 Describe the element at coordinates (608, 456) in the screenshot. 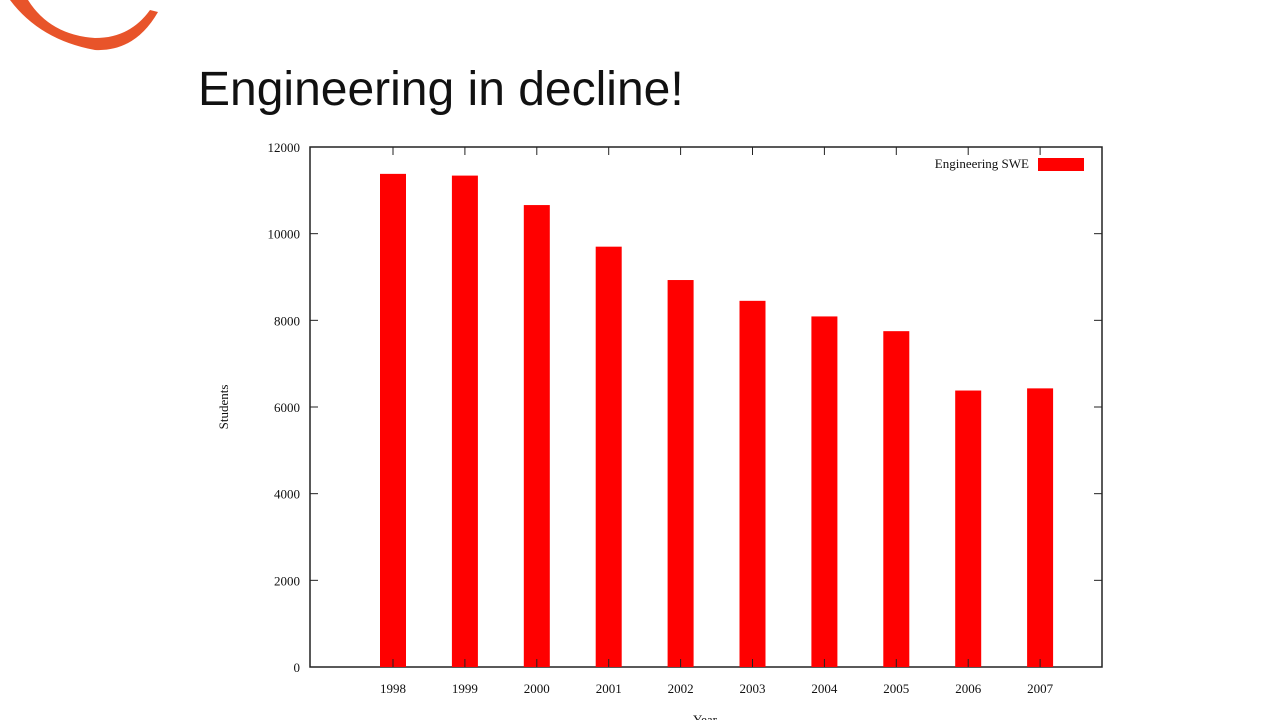

I see `bar-2001` at that location.